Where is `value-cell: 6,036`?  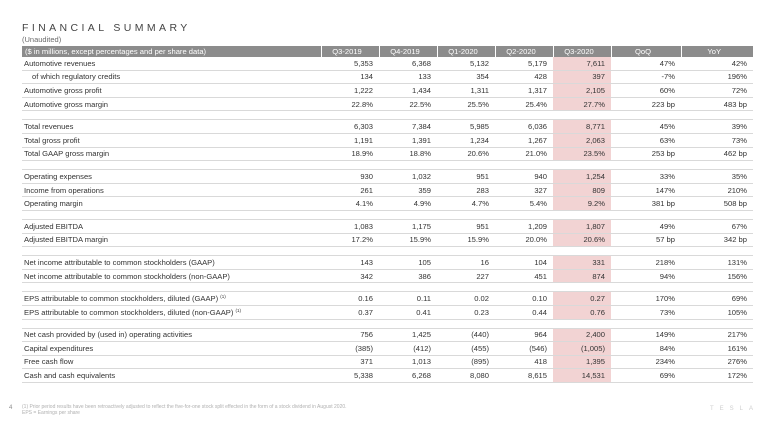
value-cell: 6,036 is located at coordinates (524, 126).